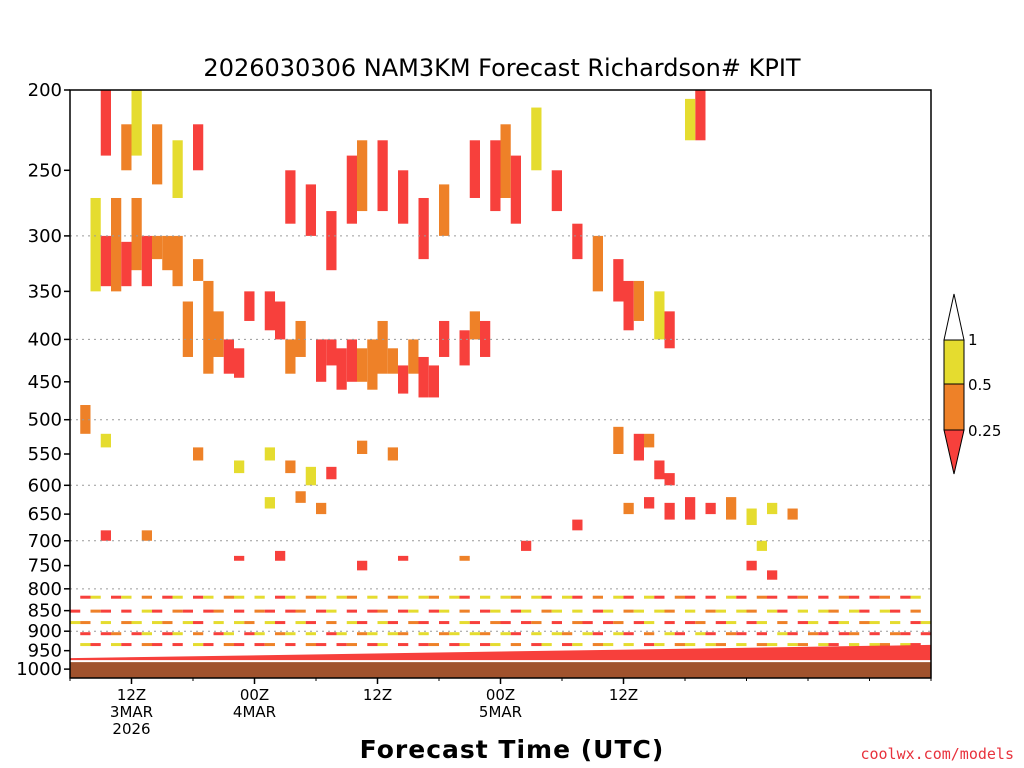 This screenshot has width=1024, height=768. Describe the element at coordinates (45, 631) in the screenshot. I see `y-tick-label: 900` at that location.